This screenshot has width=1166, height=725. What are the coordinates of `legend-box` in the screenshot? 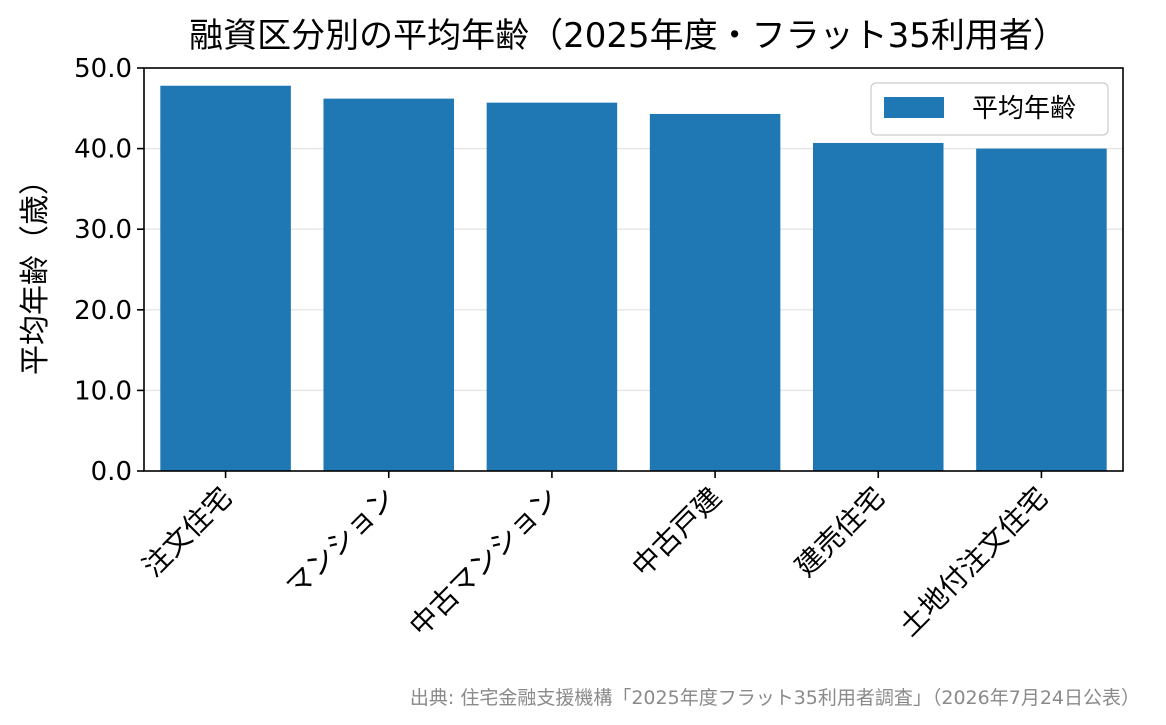 It's located at (989, 109).